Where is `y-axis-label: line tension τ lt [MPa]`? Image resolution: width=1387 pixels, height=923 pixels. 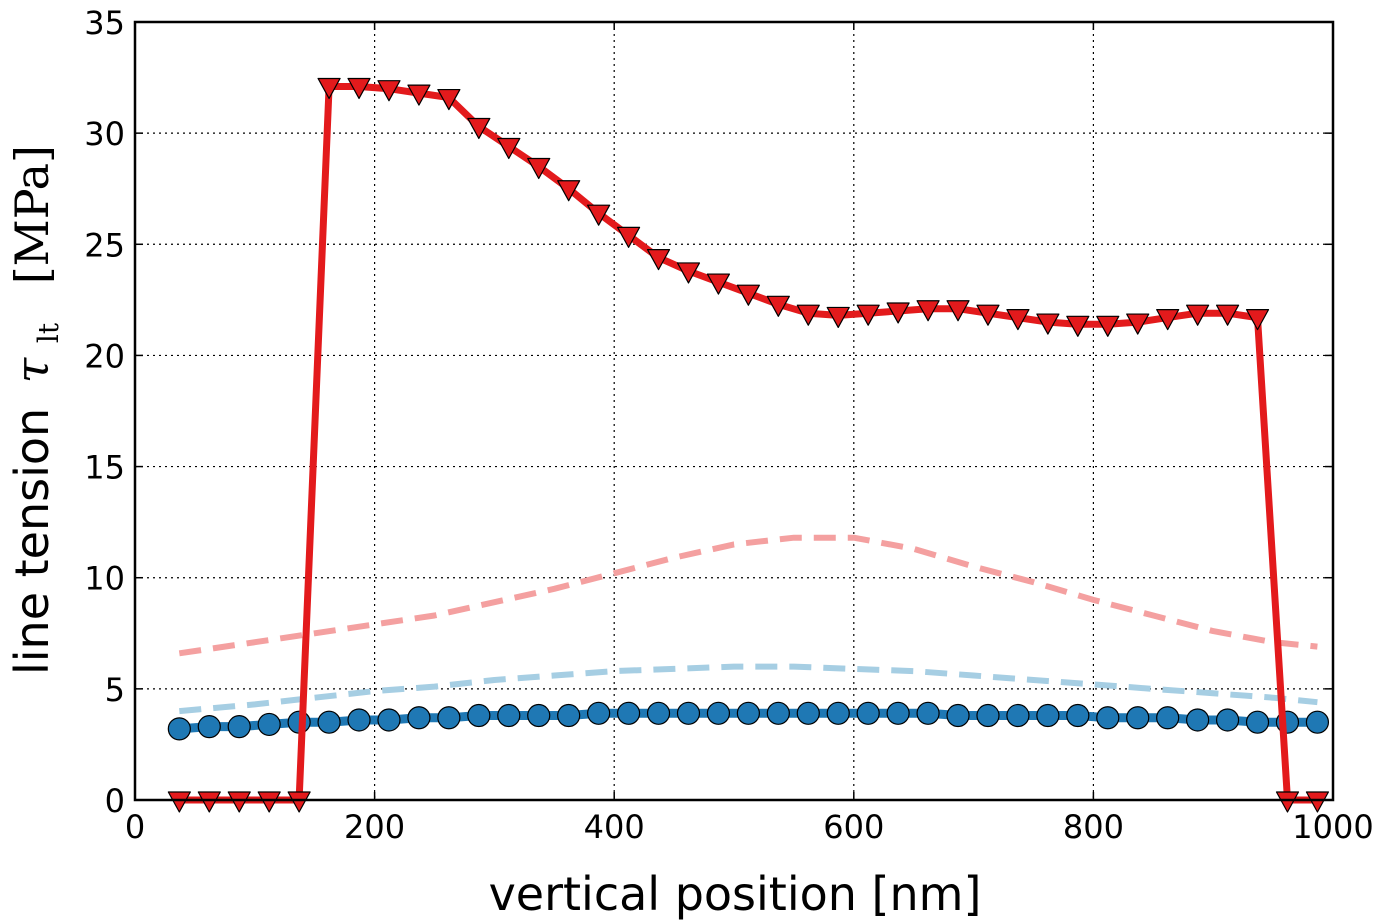
y-axis-label: line tension τ lt [MPa] is located at coordinates (37, 410).